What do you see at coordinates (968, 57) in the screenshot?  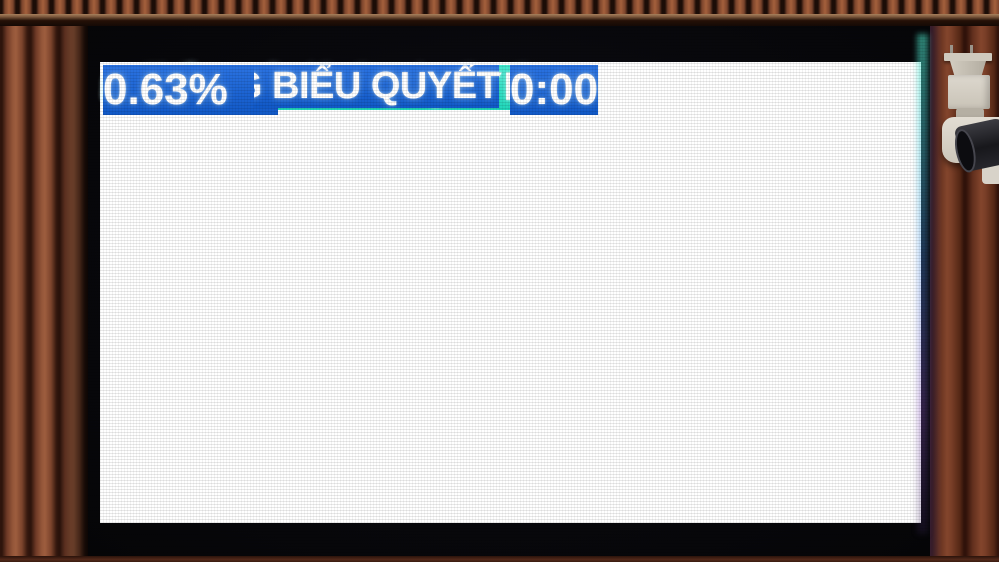 I see `camera-mount-plate` at bounding box center [968, 57].